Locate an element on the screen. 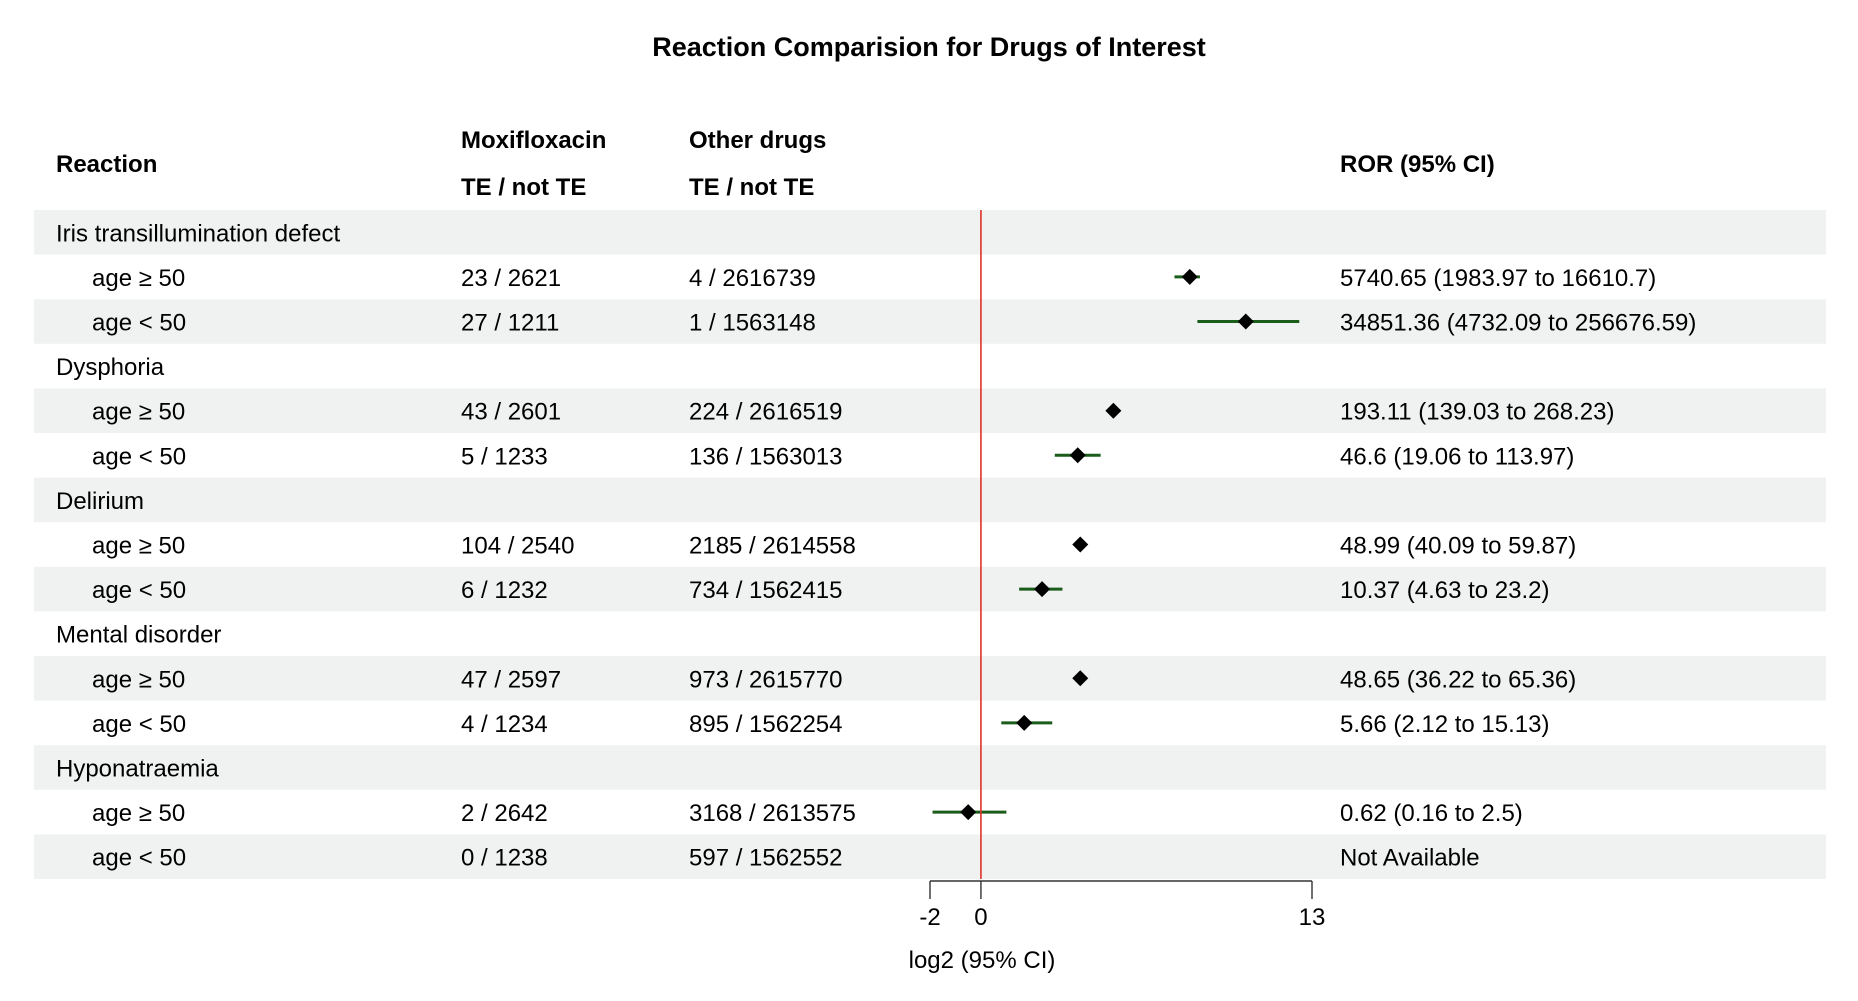 This screenshot has height=1001, width=1858. drug-counts: 2 / 2642 is located at coordinates (504, 813).